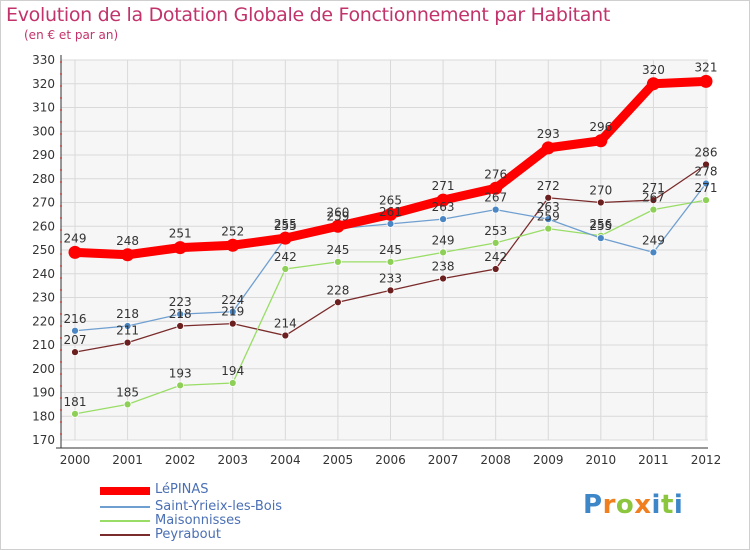 This screenshot has width=750, height=550. What do you see at coordinates (285, 324) in the screenshot?
I see `data-label: 214` at bounding box center [285, 324].